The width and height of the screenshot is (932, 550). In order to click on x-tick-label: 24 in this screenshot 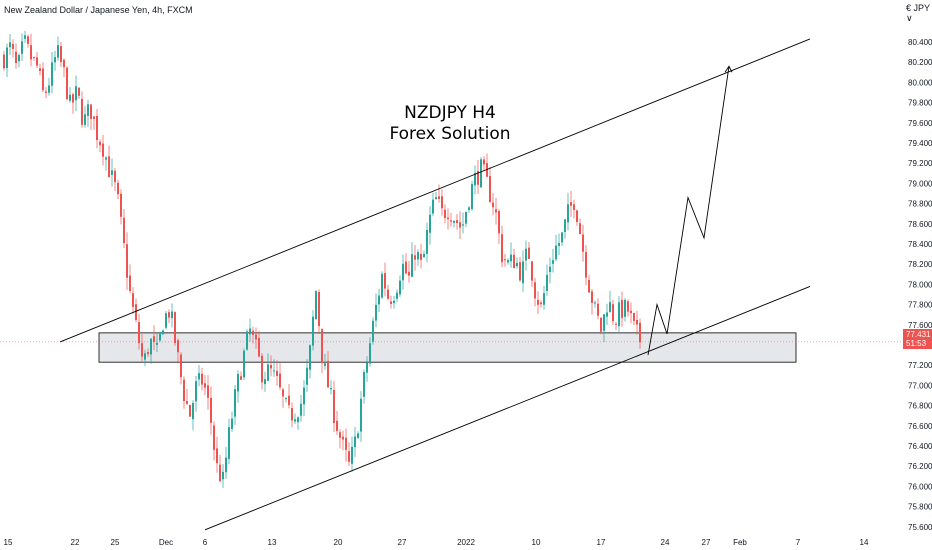, I will do `click(665, 542)`.